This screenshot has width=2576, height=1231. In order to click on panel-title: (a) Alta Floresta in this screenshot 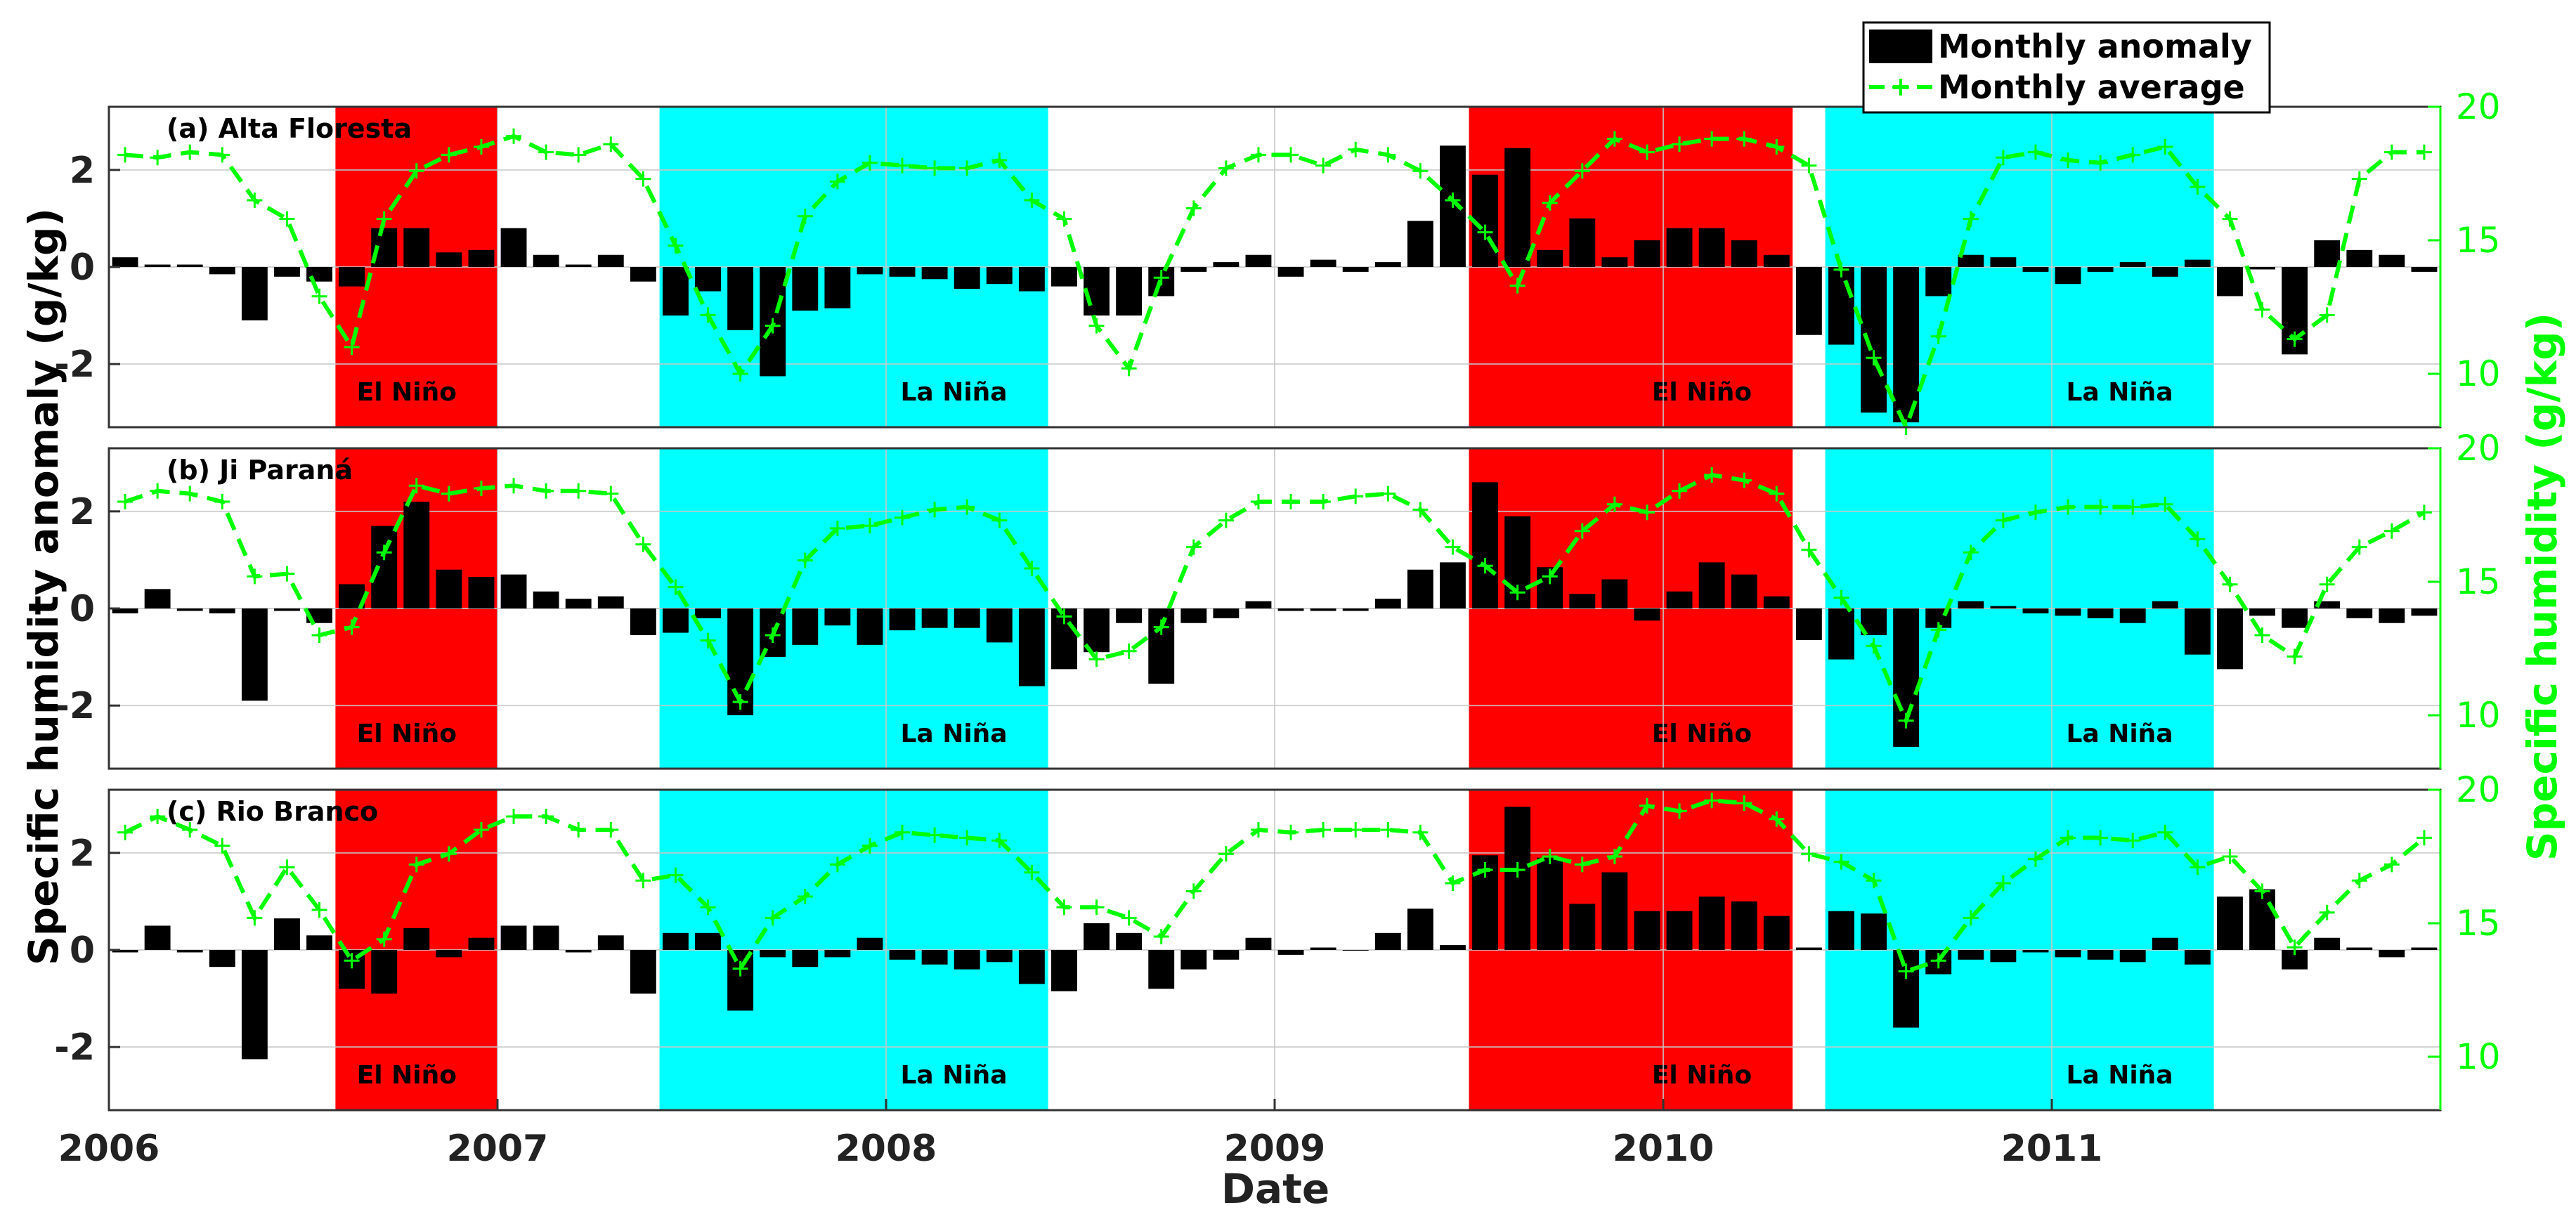, I will do `click(289, 128)`.